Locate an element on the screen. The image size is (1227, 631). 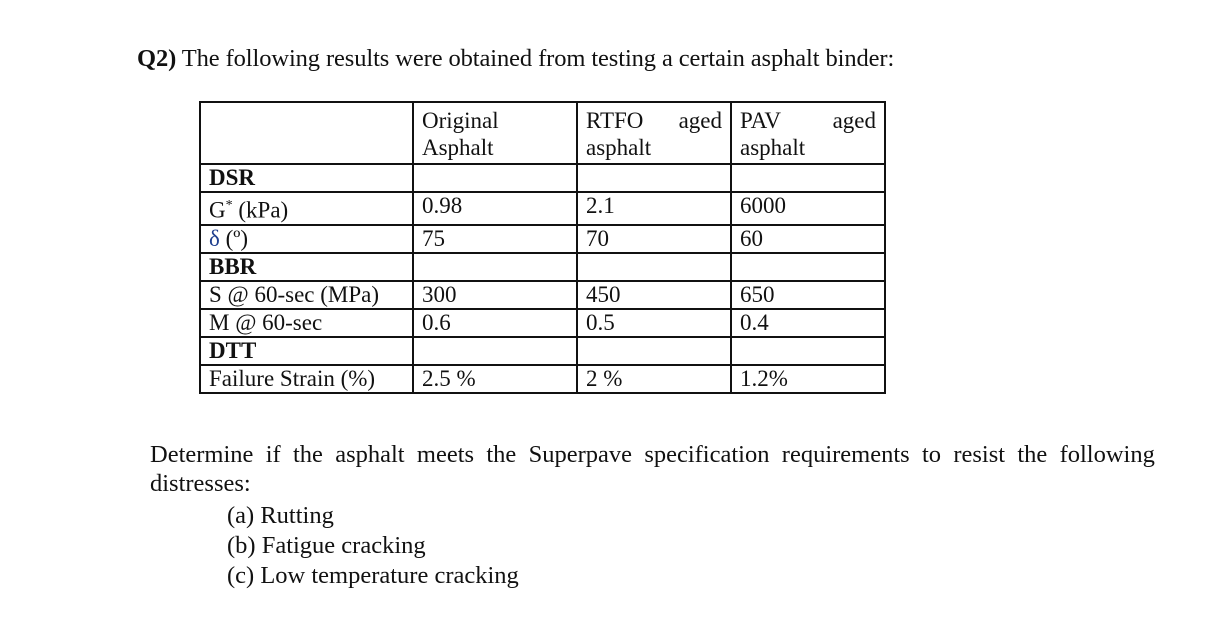
row-label: Failure Strain (%) is located at coordinates (306, 378).